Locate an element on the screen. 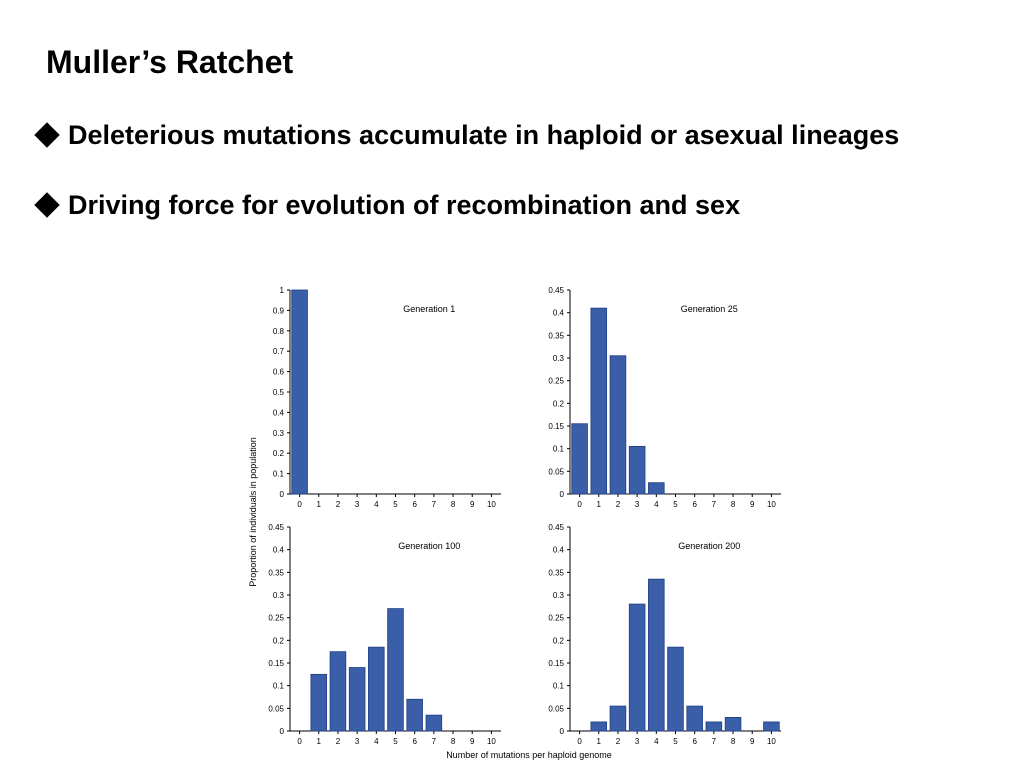 This screenshot has height=768, width=1024. y-tick-label: 0.6 is located at coordinates (279, 372).